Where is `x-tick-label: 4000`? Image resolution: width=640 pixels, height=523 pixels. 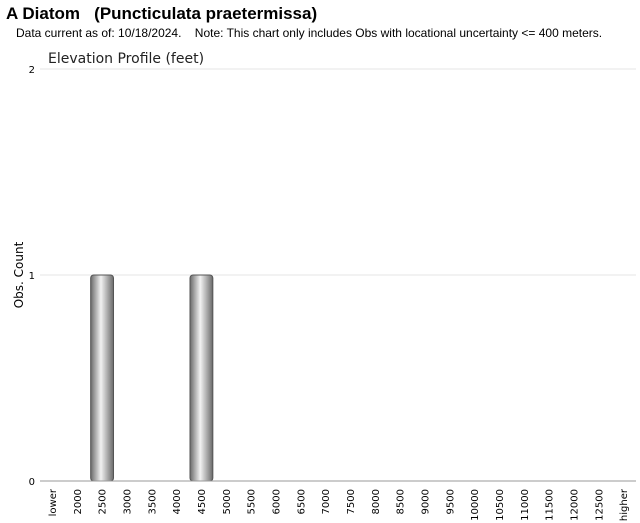 x-tick-label: 4000 is located at coordinates (177, 501).